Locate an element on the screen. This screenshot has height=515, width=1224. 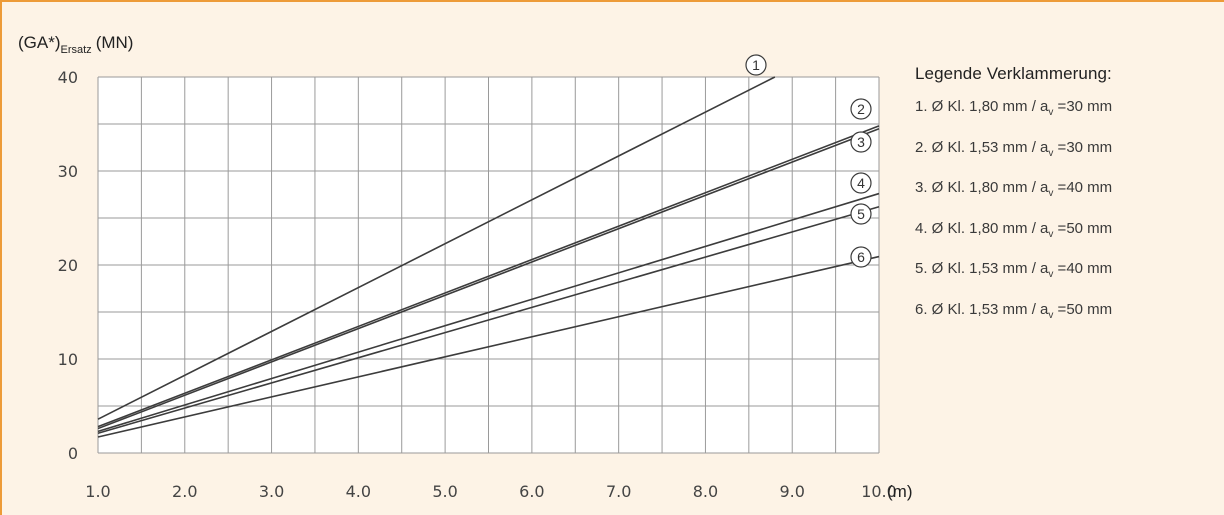
series-marker-label: 5 is located at coordinates (861, 214).